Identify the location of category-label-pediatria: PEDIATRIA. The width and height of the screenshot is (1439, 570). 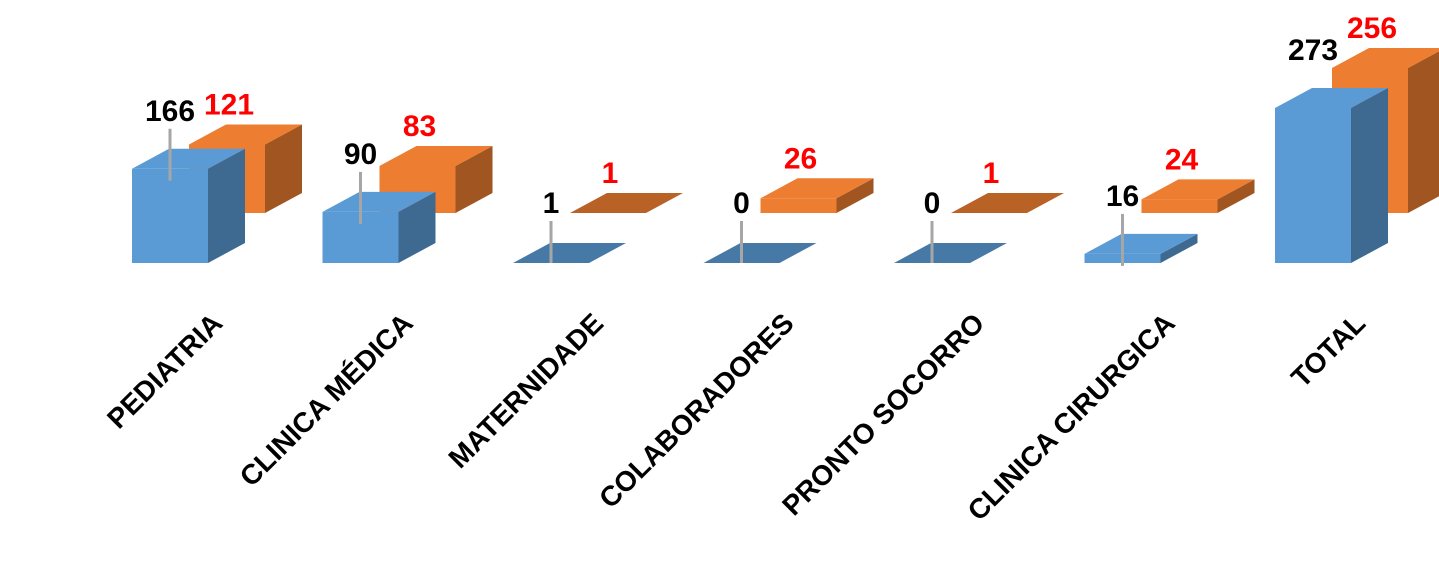
(164, 370).